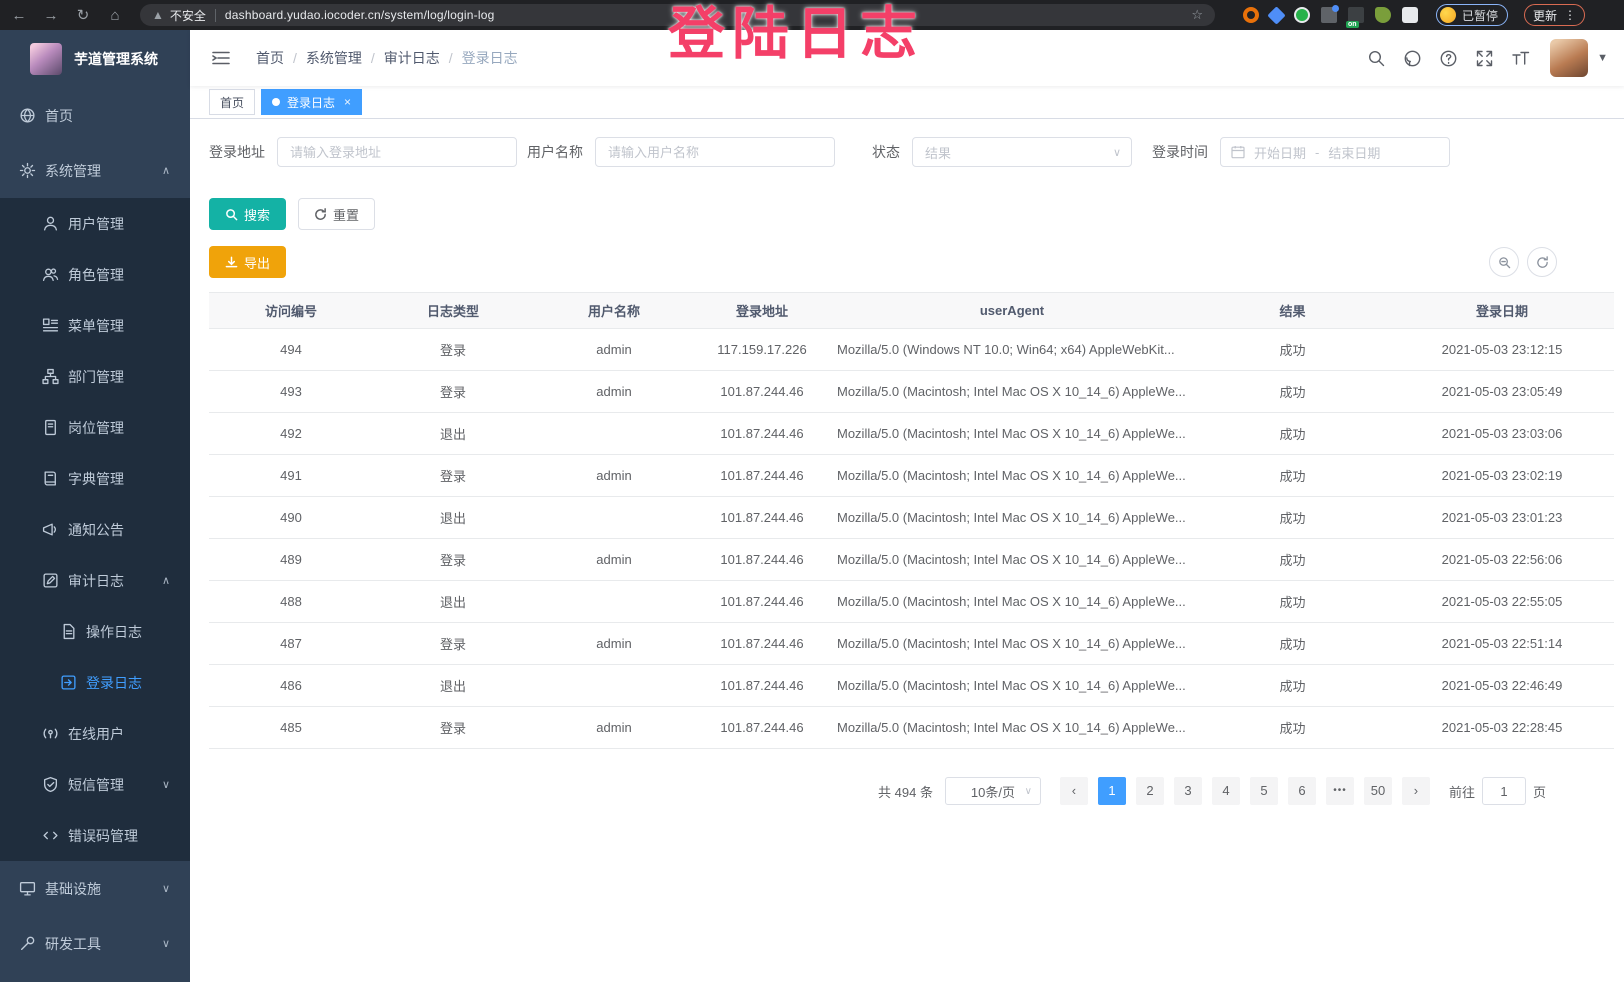 This screenshot has width=1624, height=982. What do you see at coordinates (1484, 58) in the screenshot?
I see `fullscreen-icon` at bounding box center [1484, 58].